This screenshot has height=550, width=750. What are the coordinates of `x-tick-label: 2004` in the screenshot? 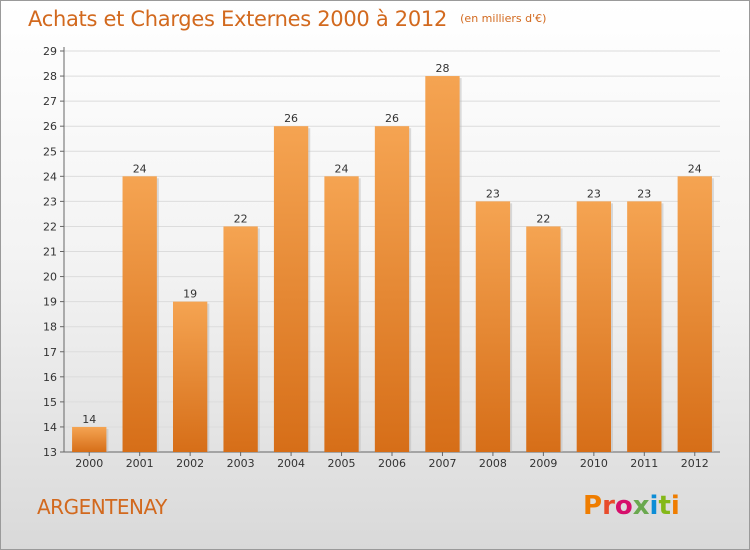 It's located at (291, 463).